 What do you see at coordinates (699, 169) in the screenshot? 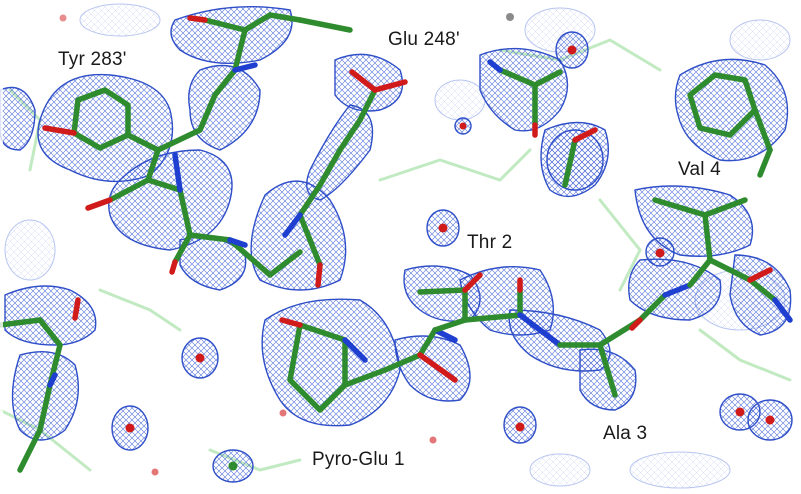
I see `label-val-4: Val 4` at bounding box center [699, 169].